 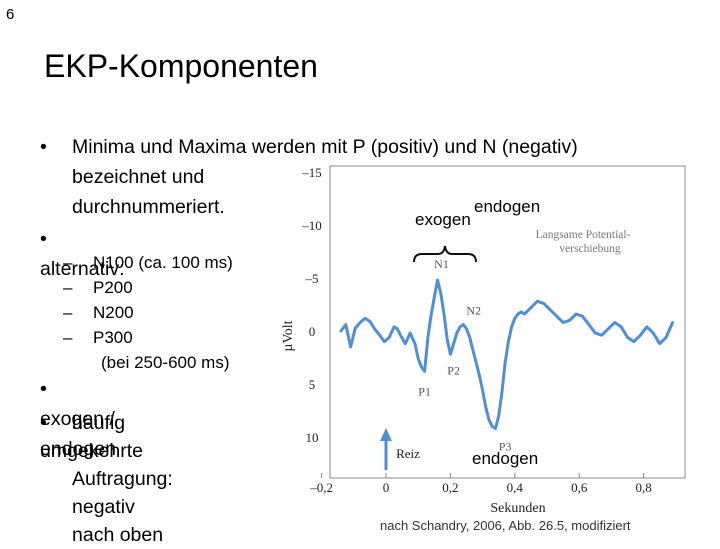 What do you see at coordinates (643, 487) in the screenshot?
I see `x-tick-label: 0,8` at bounding box center [643, 487].